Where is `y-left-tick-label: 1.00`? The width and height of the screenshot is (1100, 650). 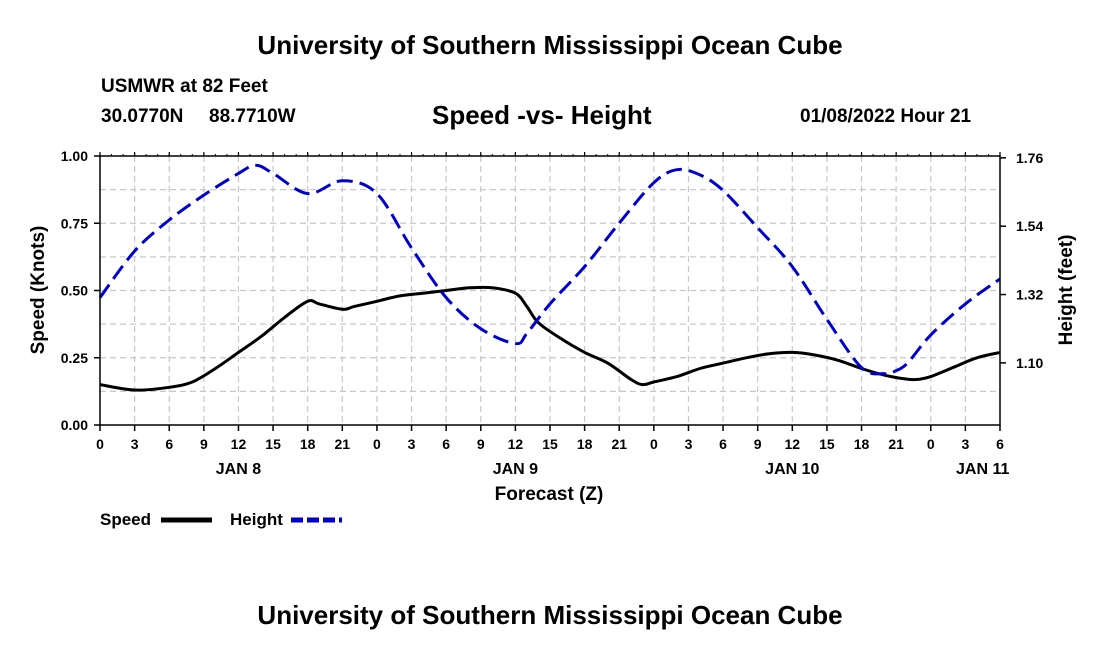
y-left-tick-label: 1.00 is located at coordinates (74, 156).